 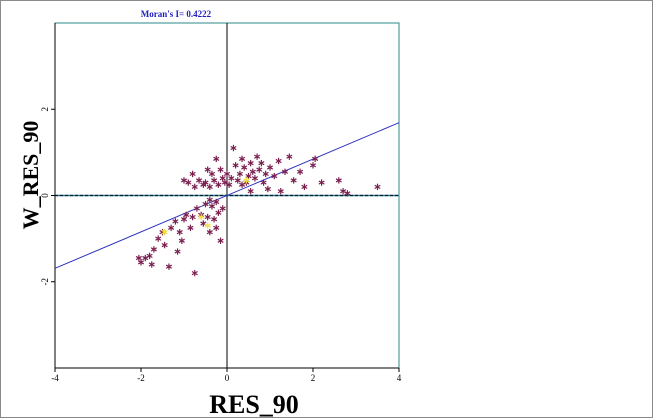 What do you see at coordinates (45, 195) in the screenshot?
I see `y-tick-label: 0` at bounding box center [45, 195].